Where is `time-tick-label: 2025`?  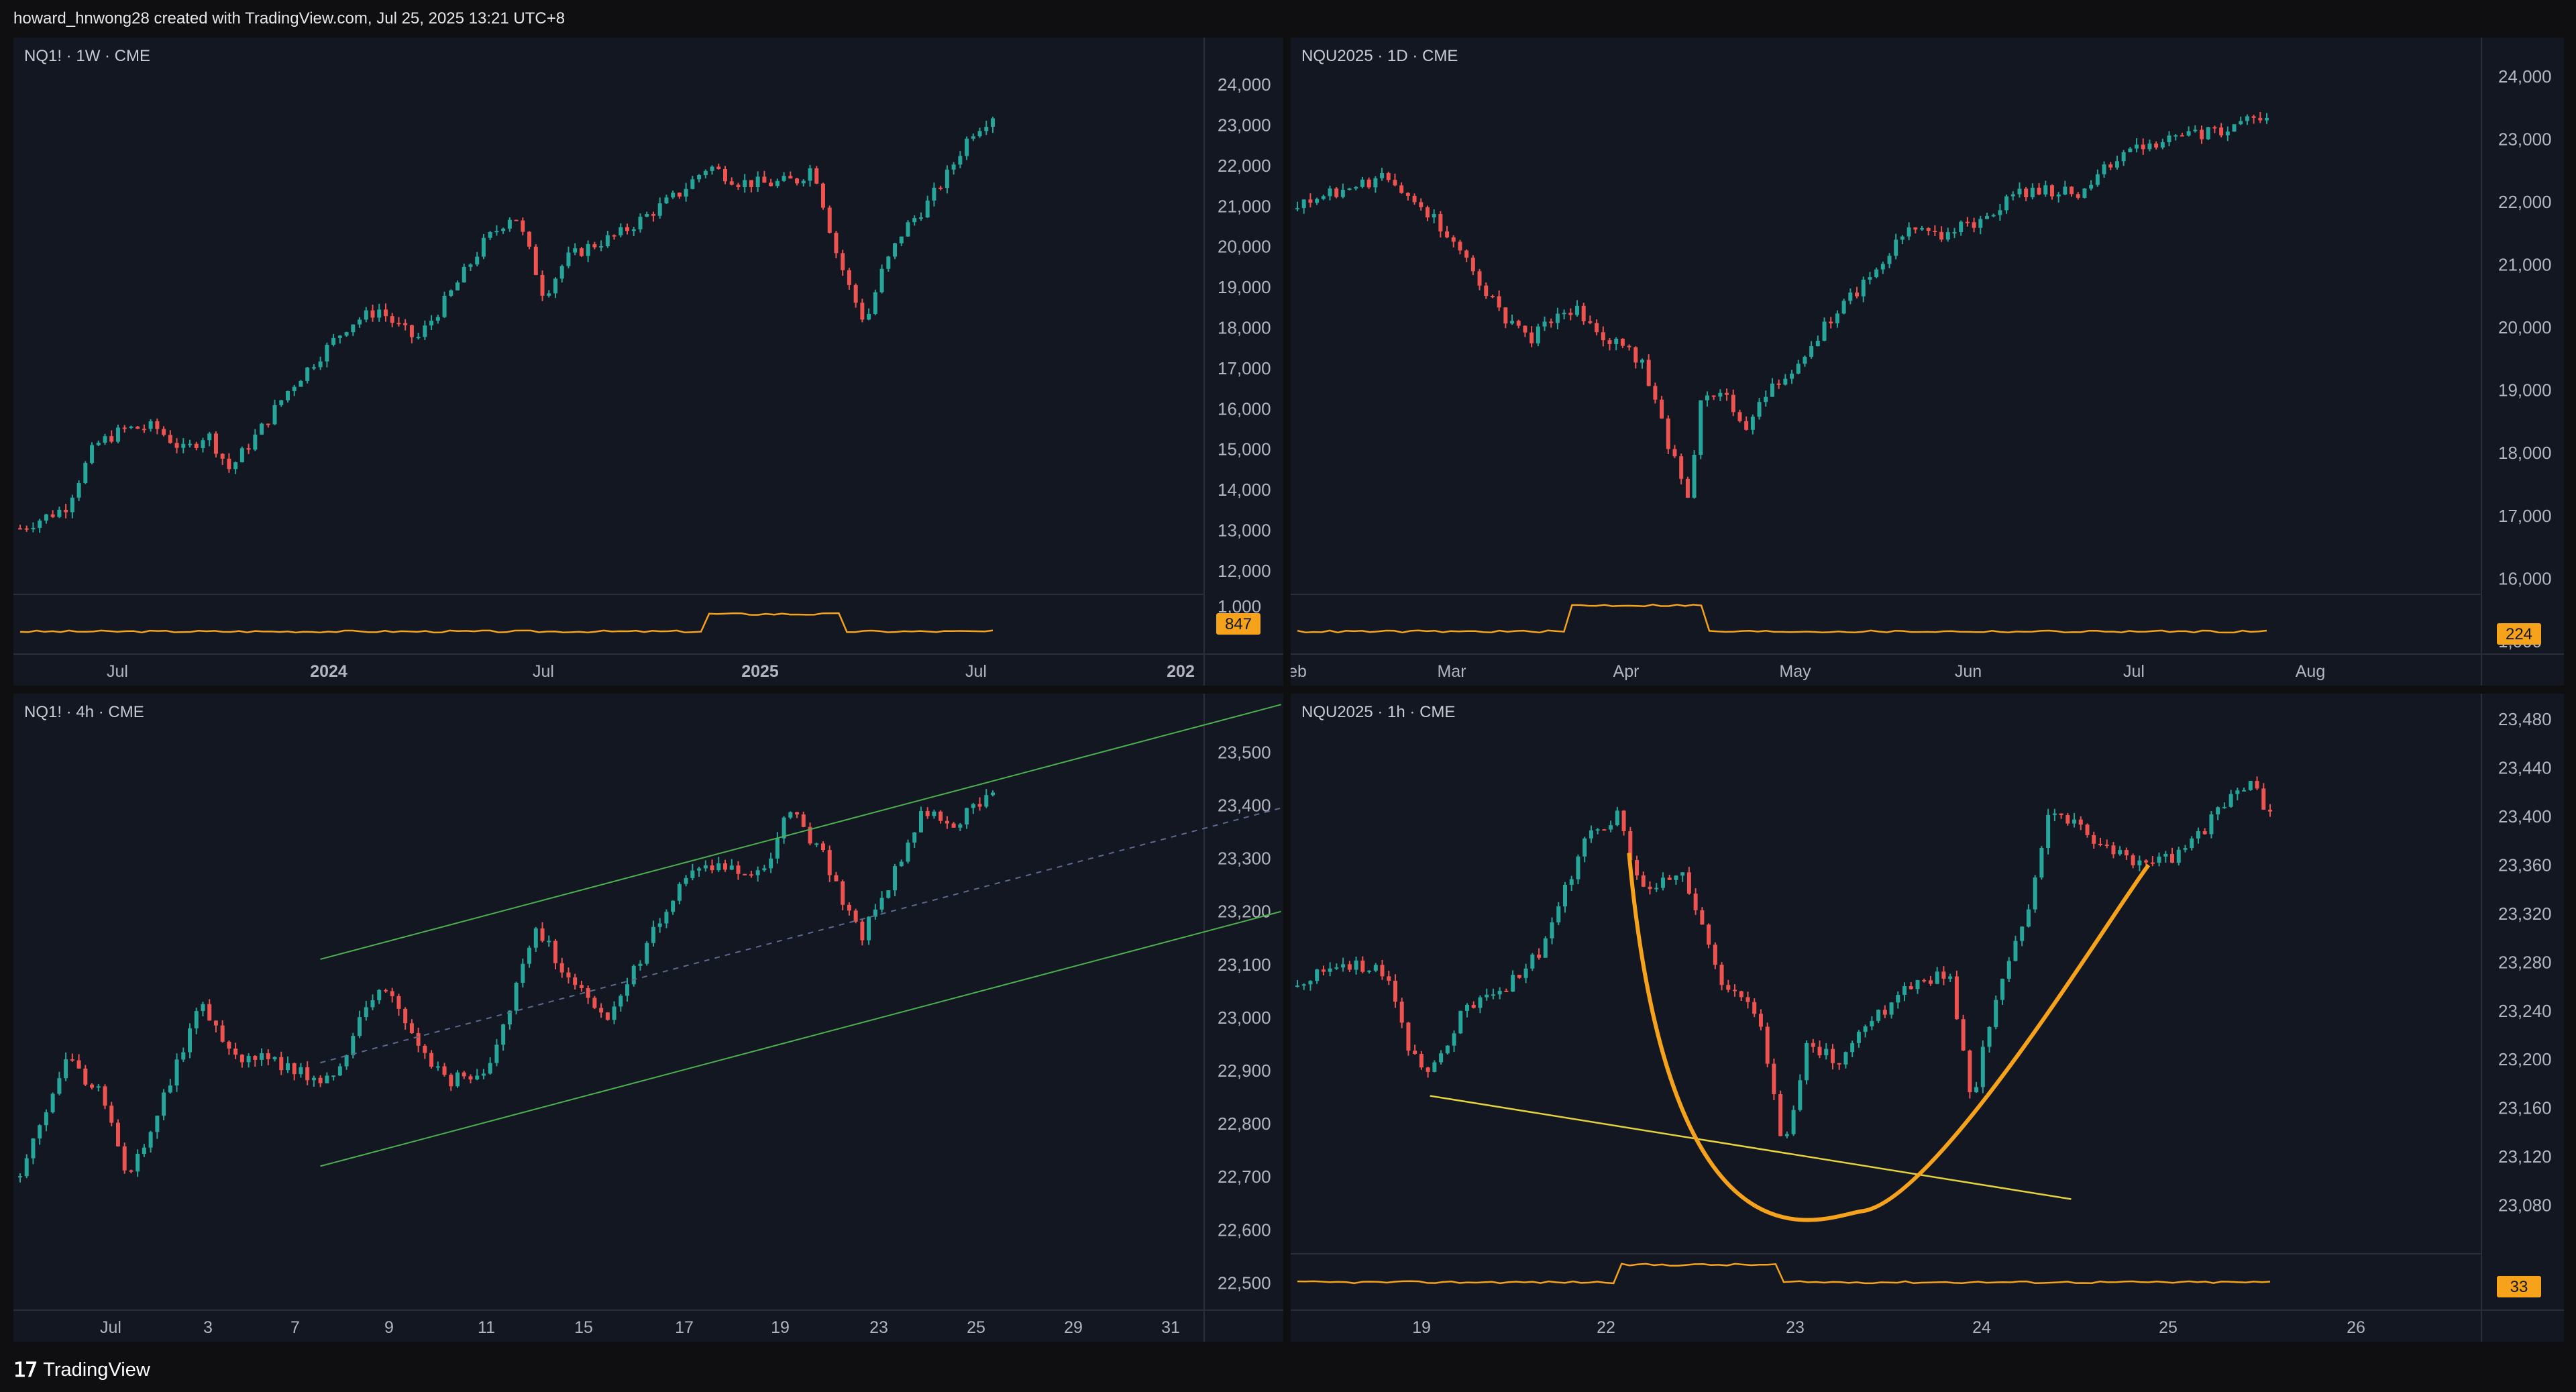 time-tick-label: 2025 is located at coordinates (760, 671).